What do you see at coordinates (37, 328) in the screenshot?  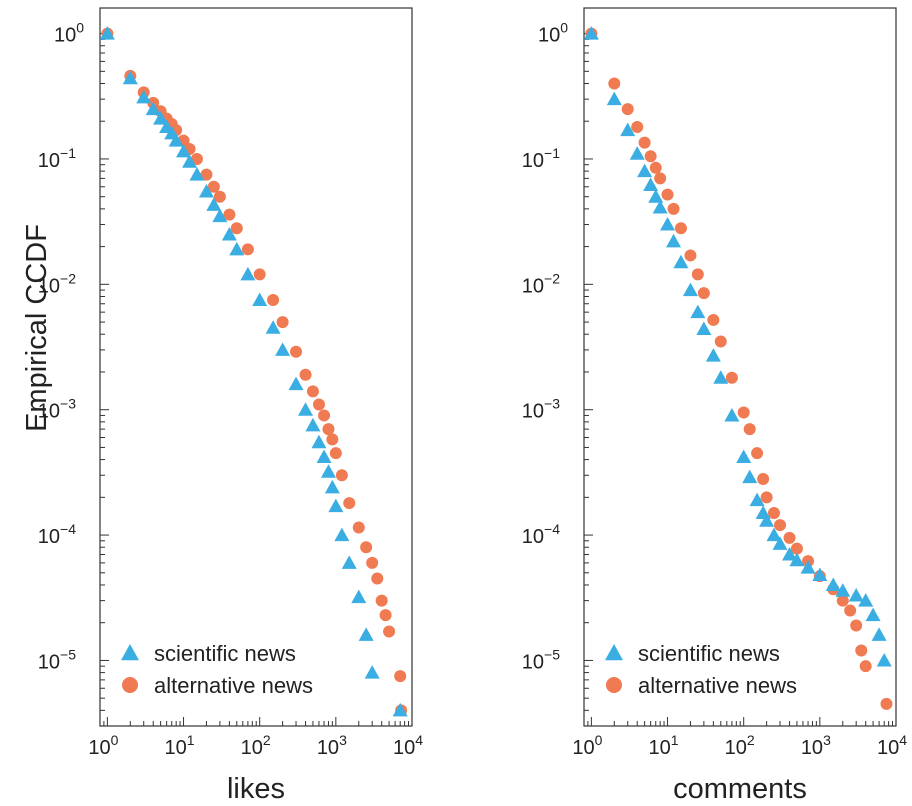 I see `figure-y-axis-title: Empirical CCDF` at bounding box center [37, 328].